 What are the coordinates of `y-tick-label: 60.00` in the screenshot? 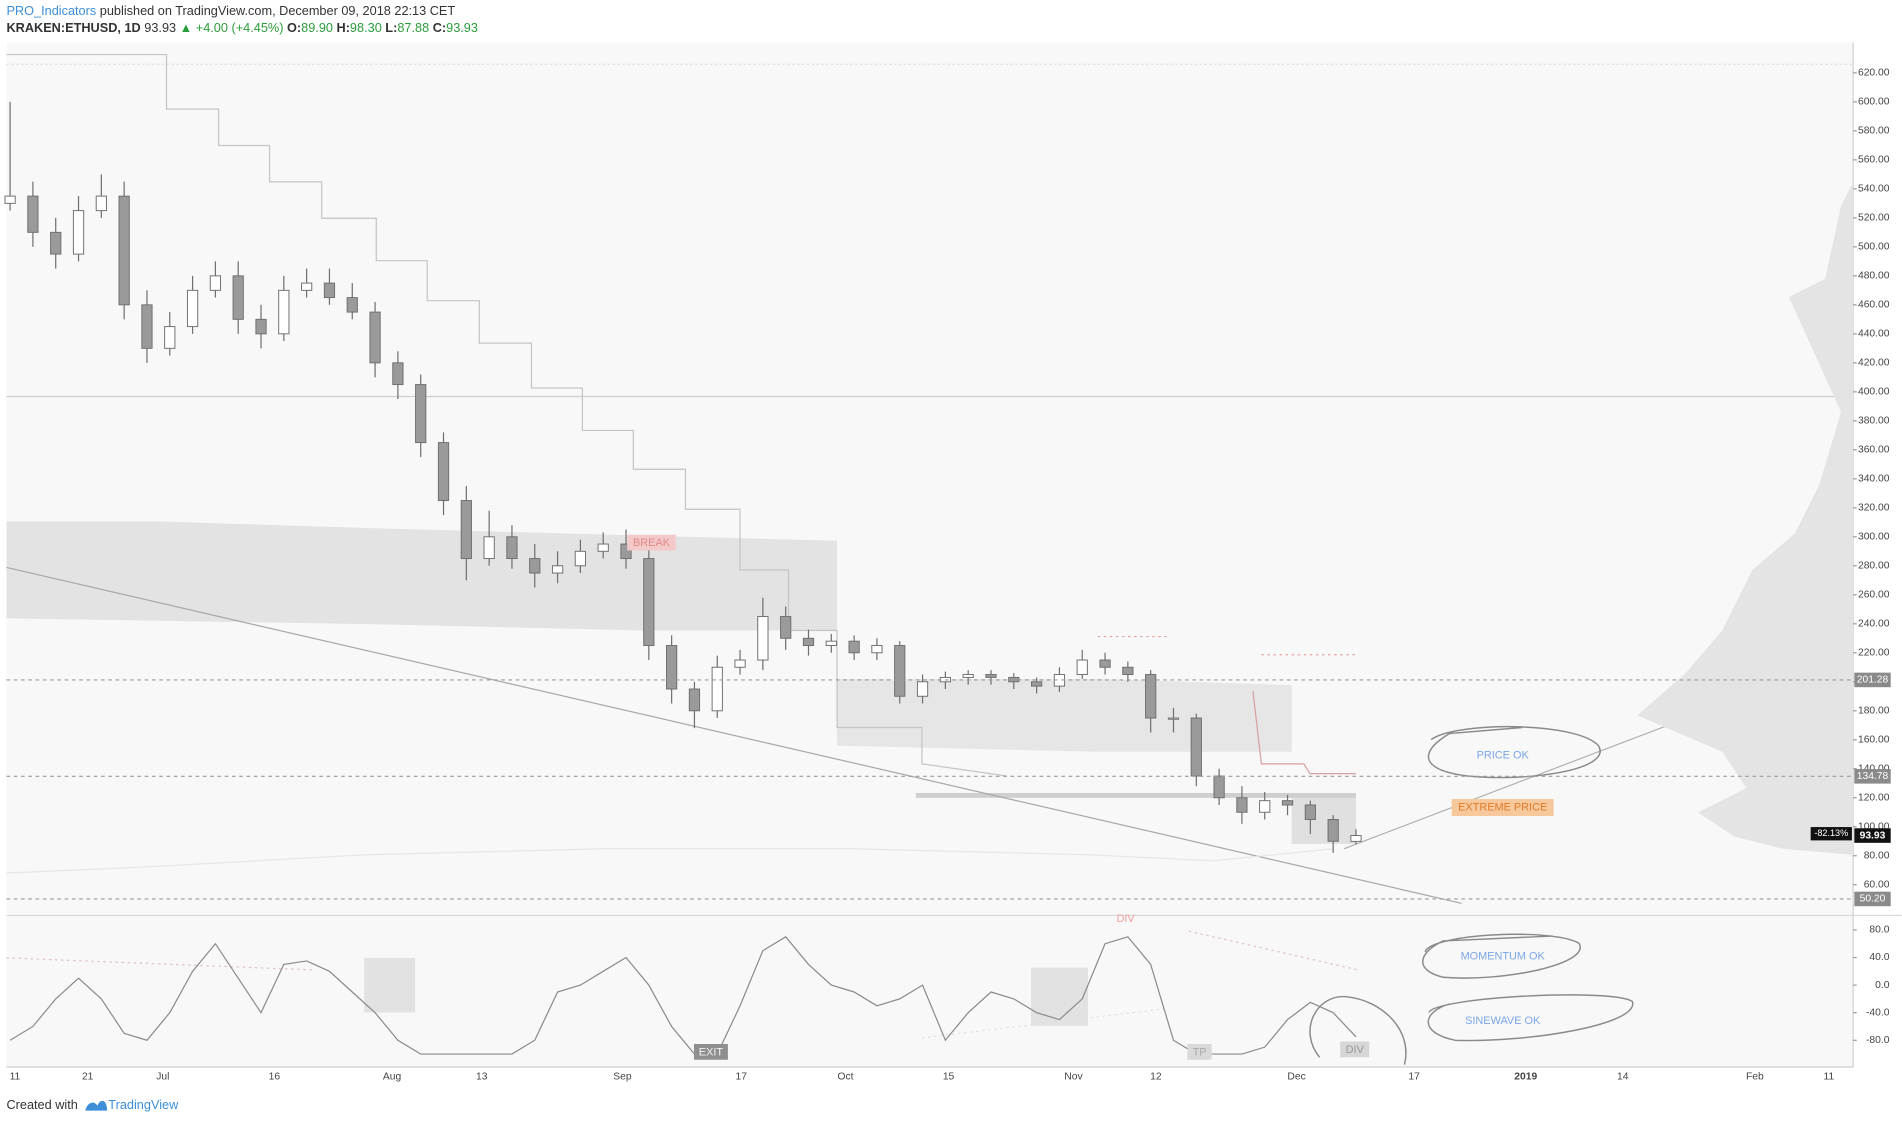 It's located at (1877, 884).